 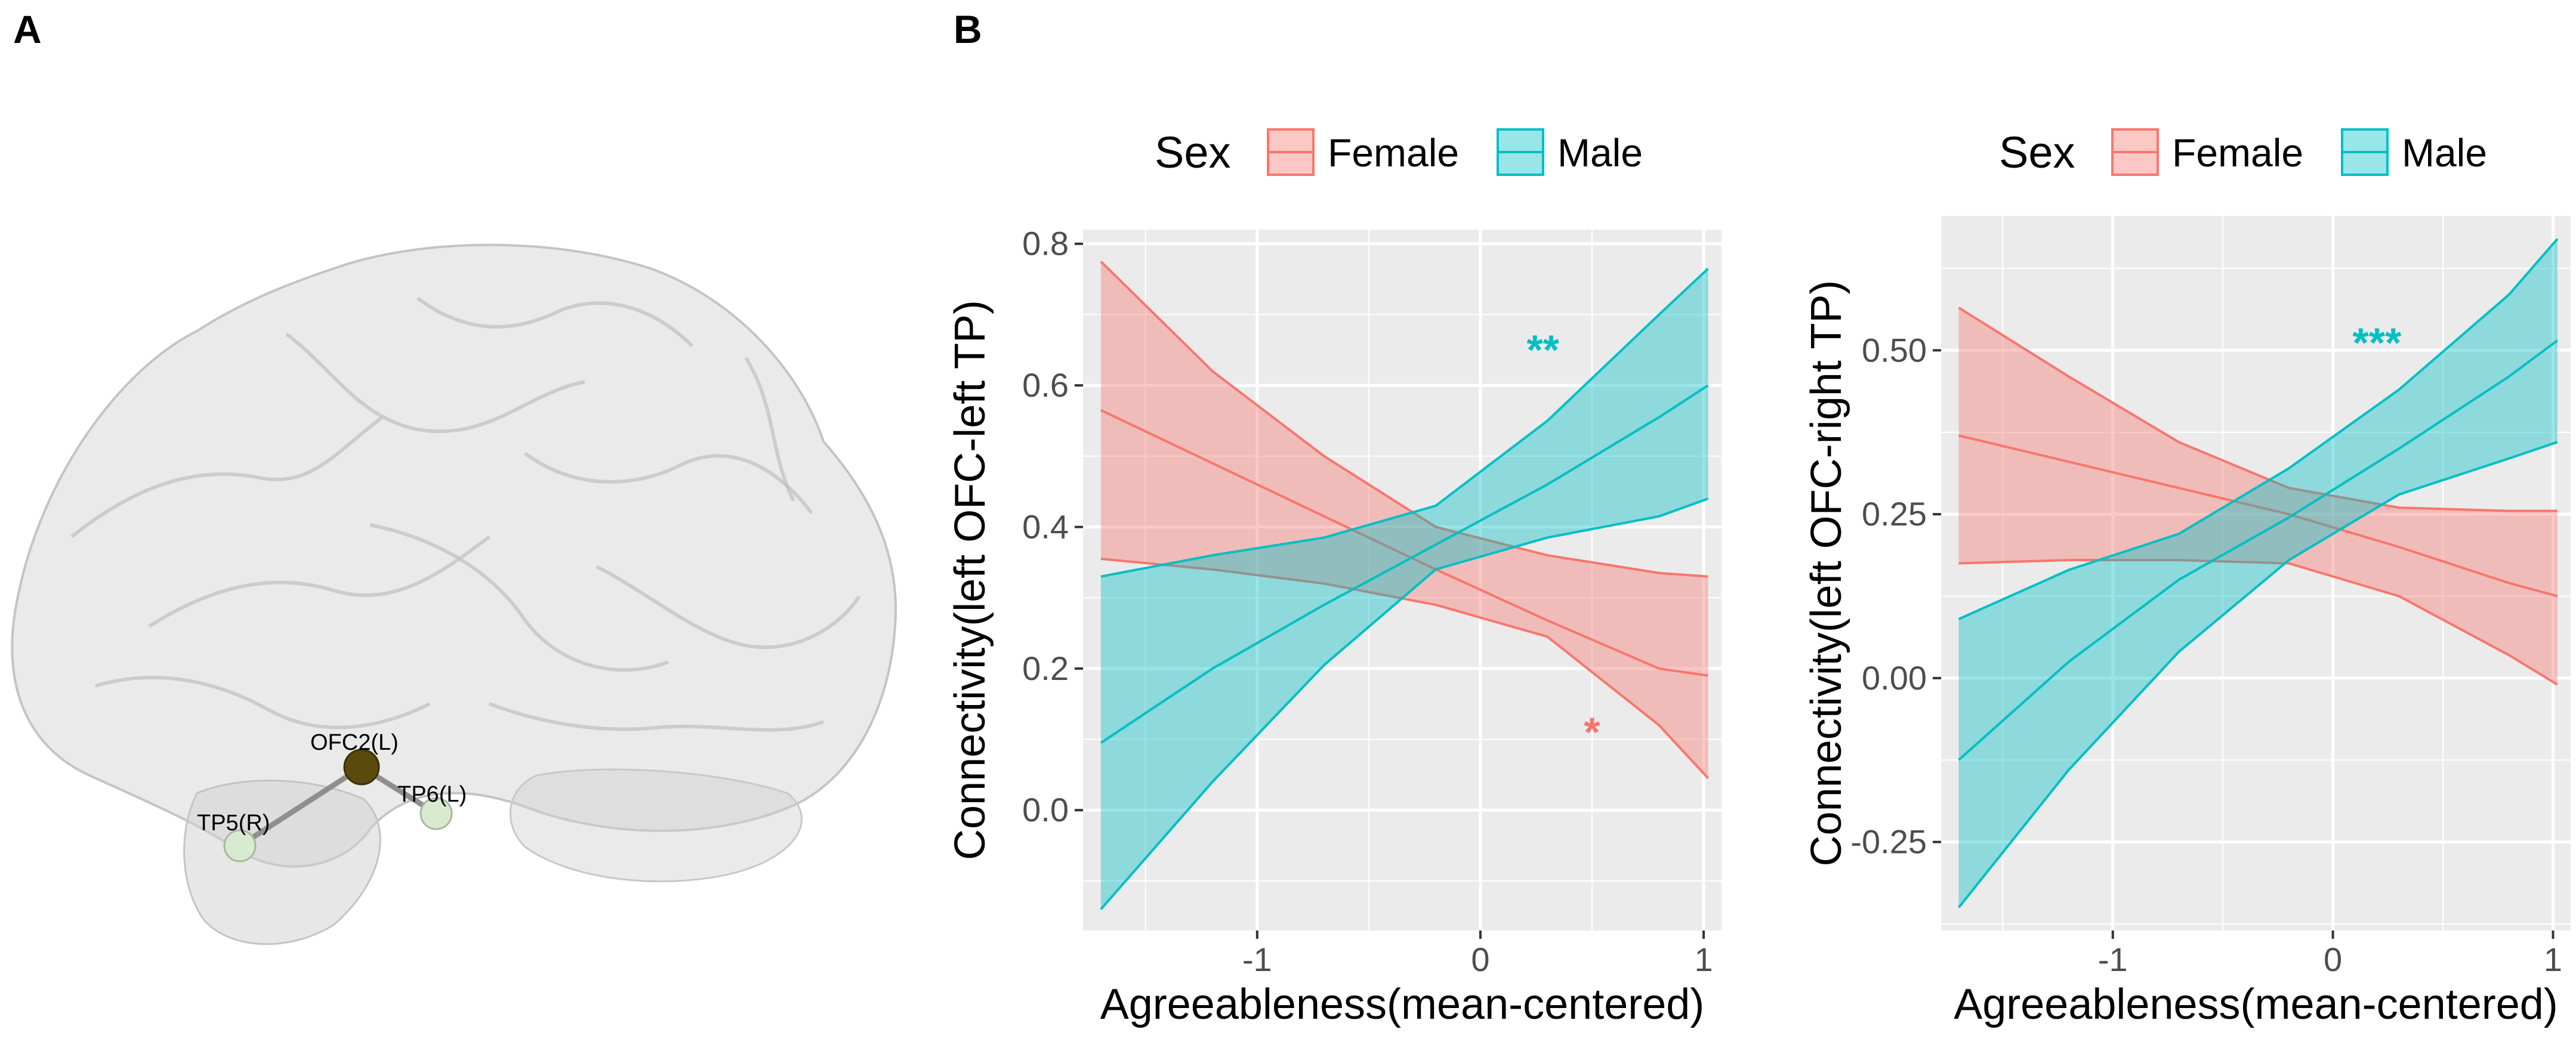 What do you see at coordinates (1045, 809) in the screenshot?
I see `y-tick-label: 0.0` at bounding box center [1045, 809].